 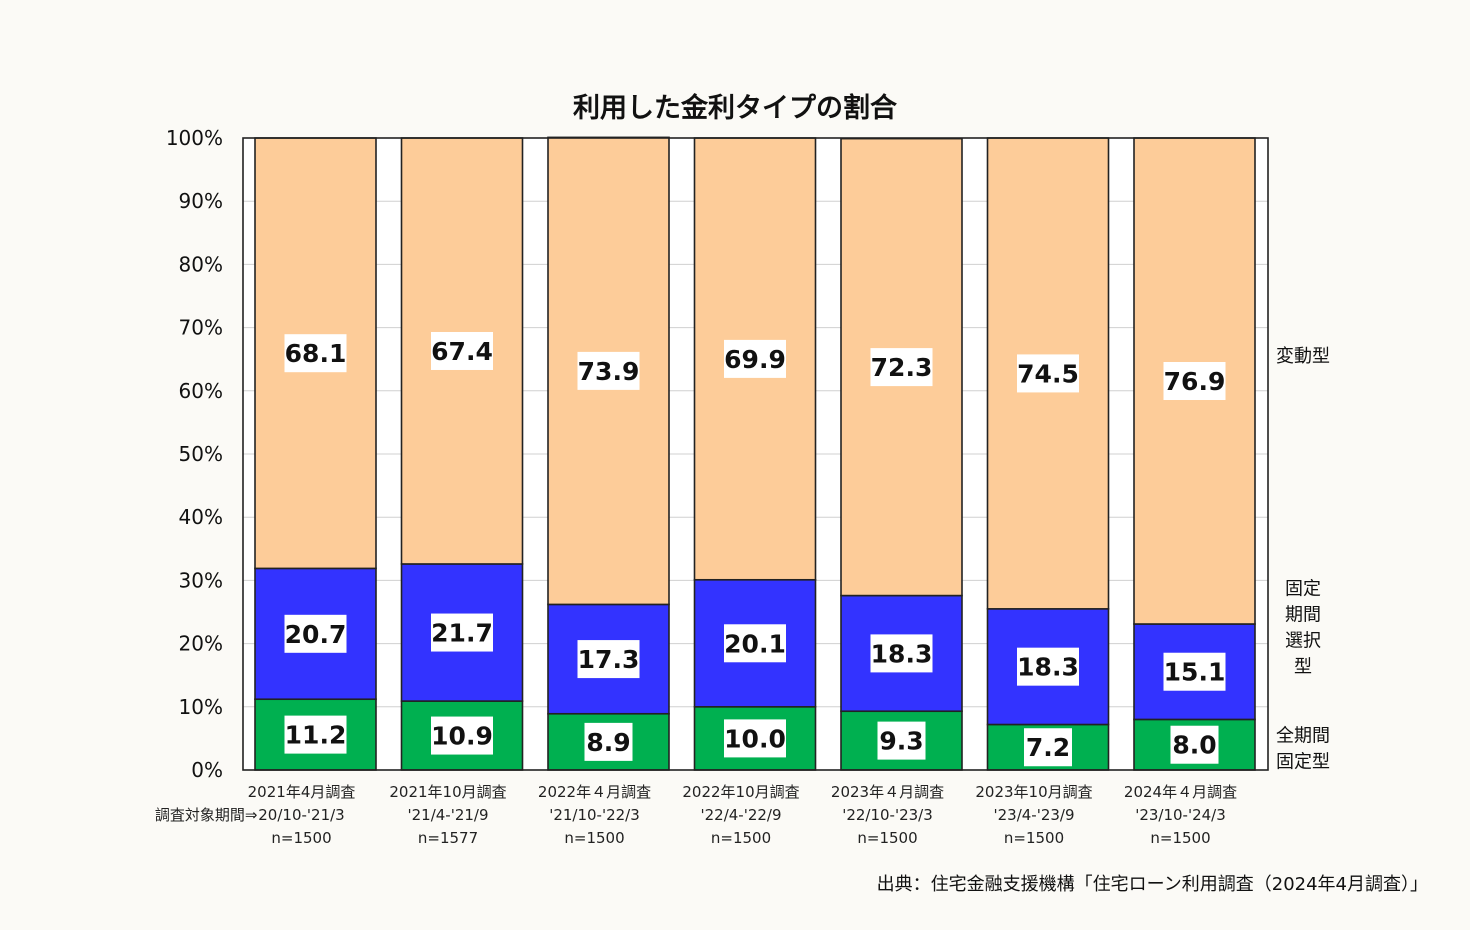 I want to click on x-label-survey: 2022年10月調査, so click(x=740, y=792).